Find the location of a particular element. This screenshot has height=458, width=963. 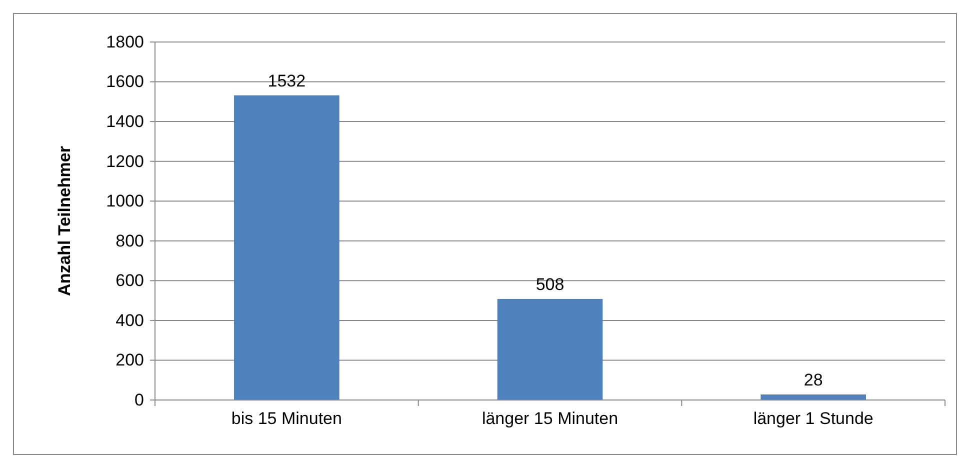

data-label: 28 is located at coordinates (813, 380).